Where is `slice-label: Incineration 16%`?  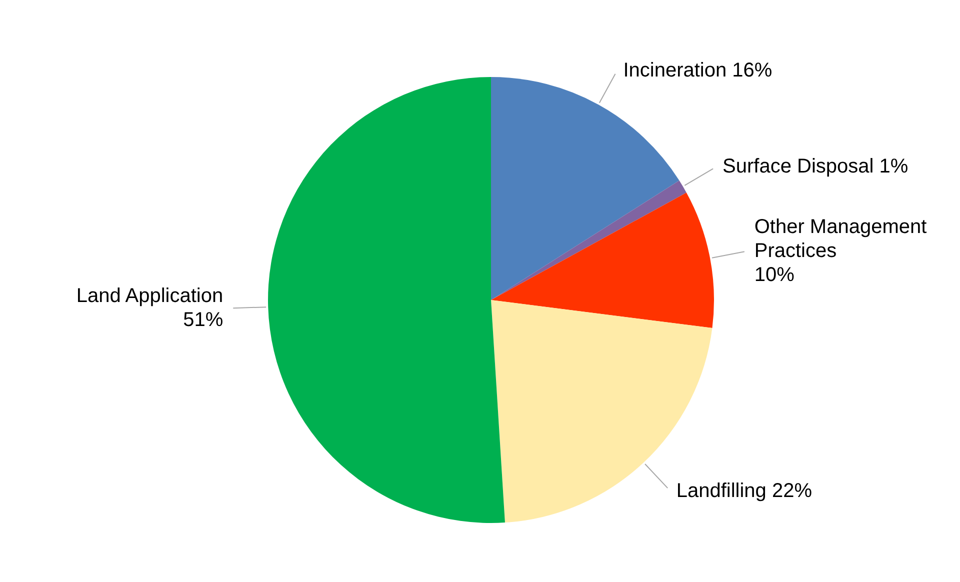 slice-label: Incineration 16% is located at coordinates (697, 70).